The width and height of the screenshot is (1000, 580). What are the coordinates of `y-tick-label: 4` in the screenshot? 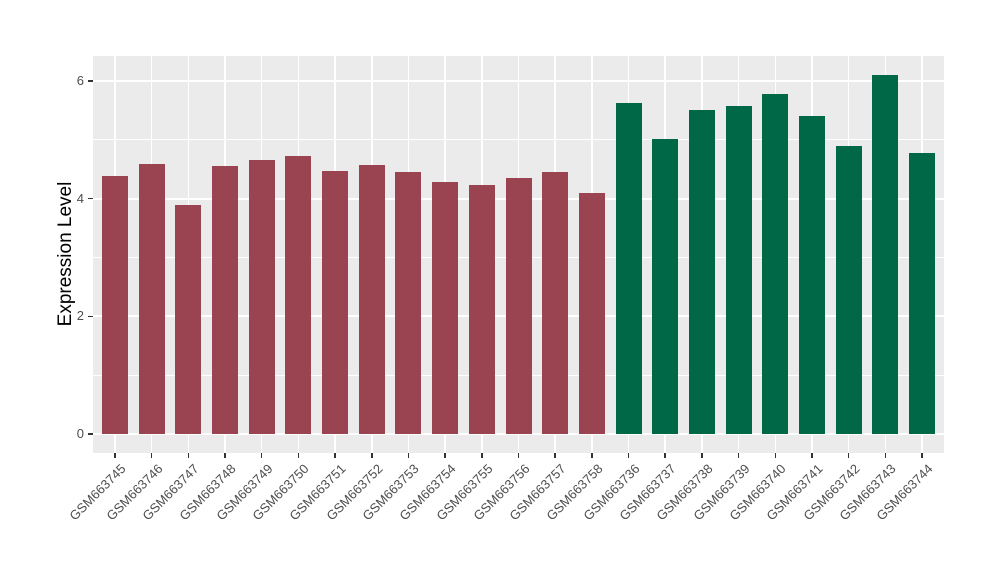 It's located at (80, 198).